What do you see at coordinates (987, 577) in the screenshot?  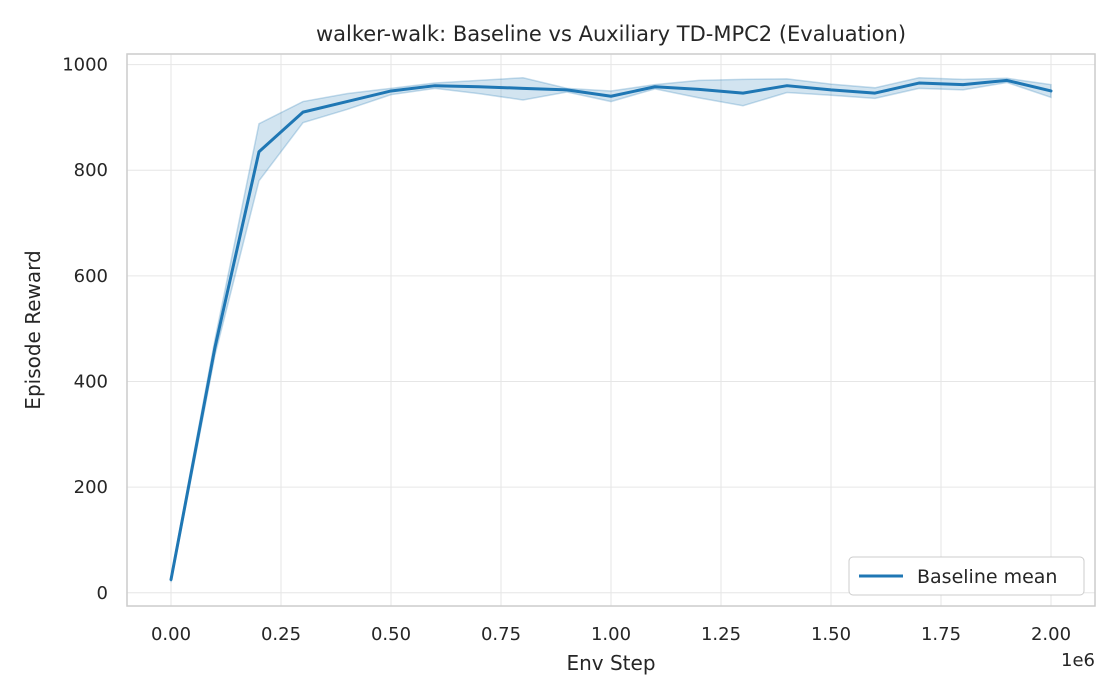 I see `legend-entry-baseline-mean: Baseline mean` at bounding box center [987, 577].